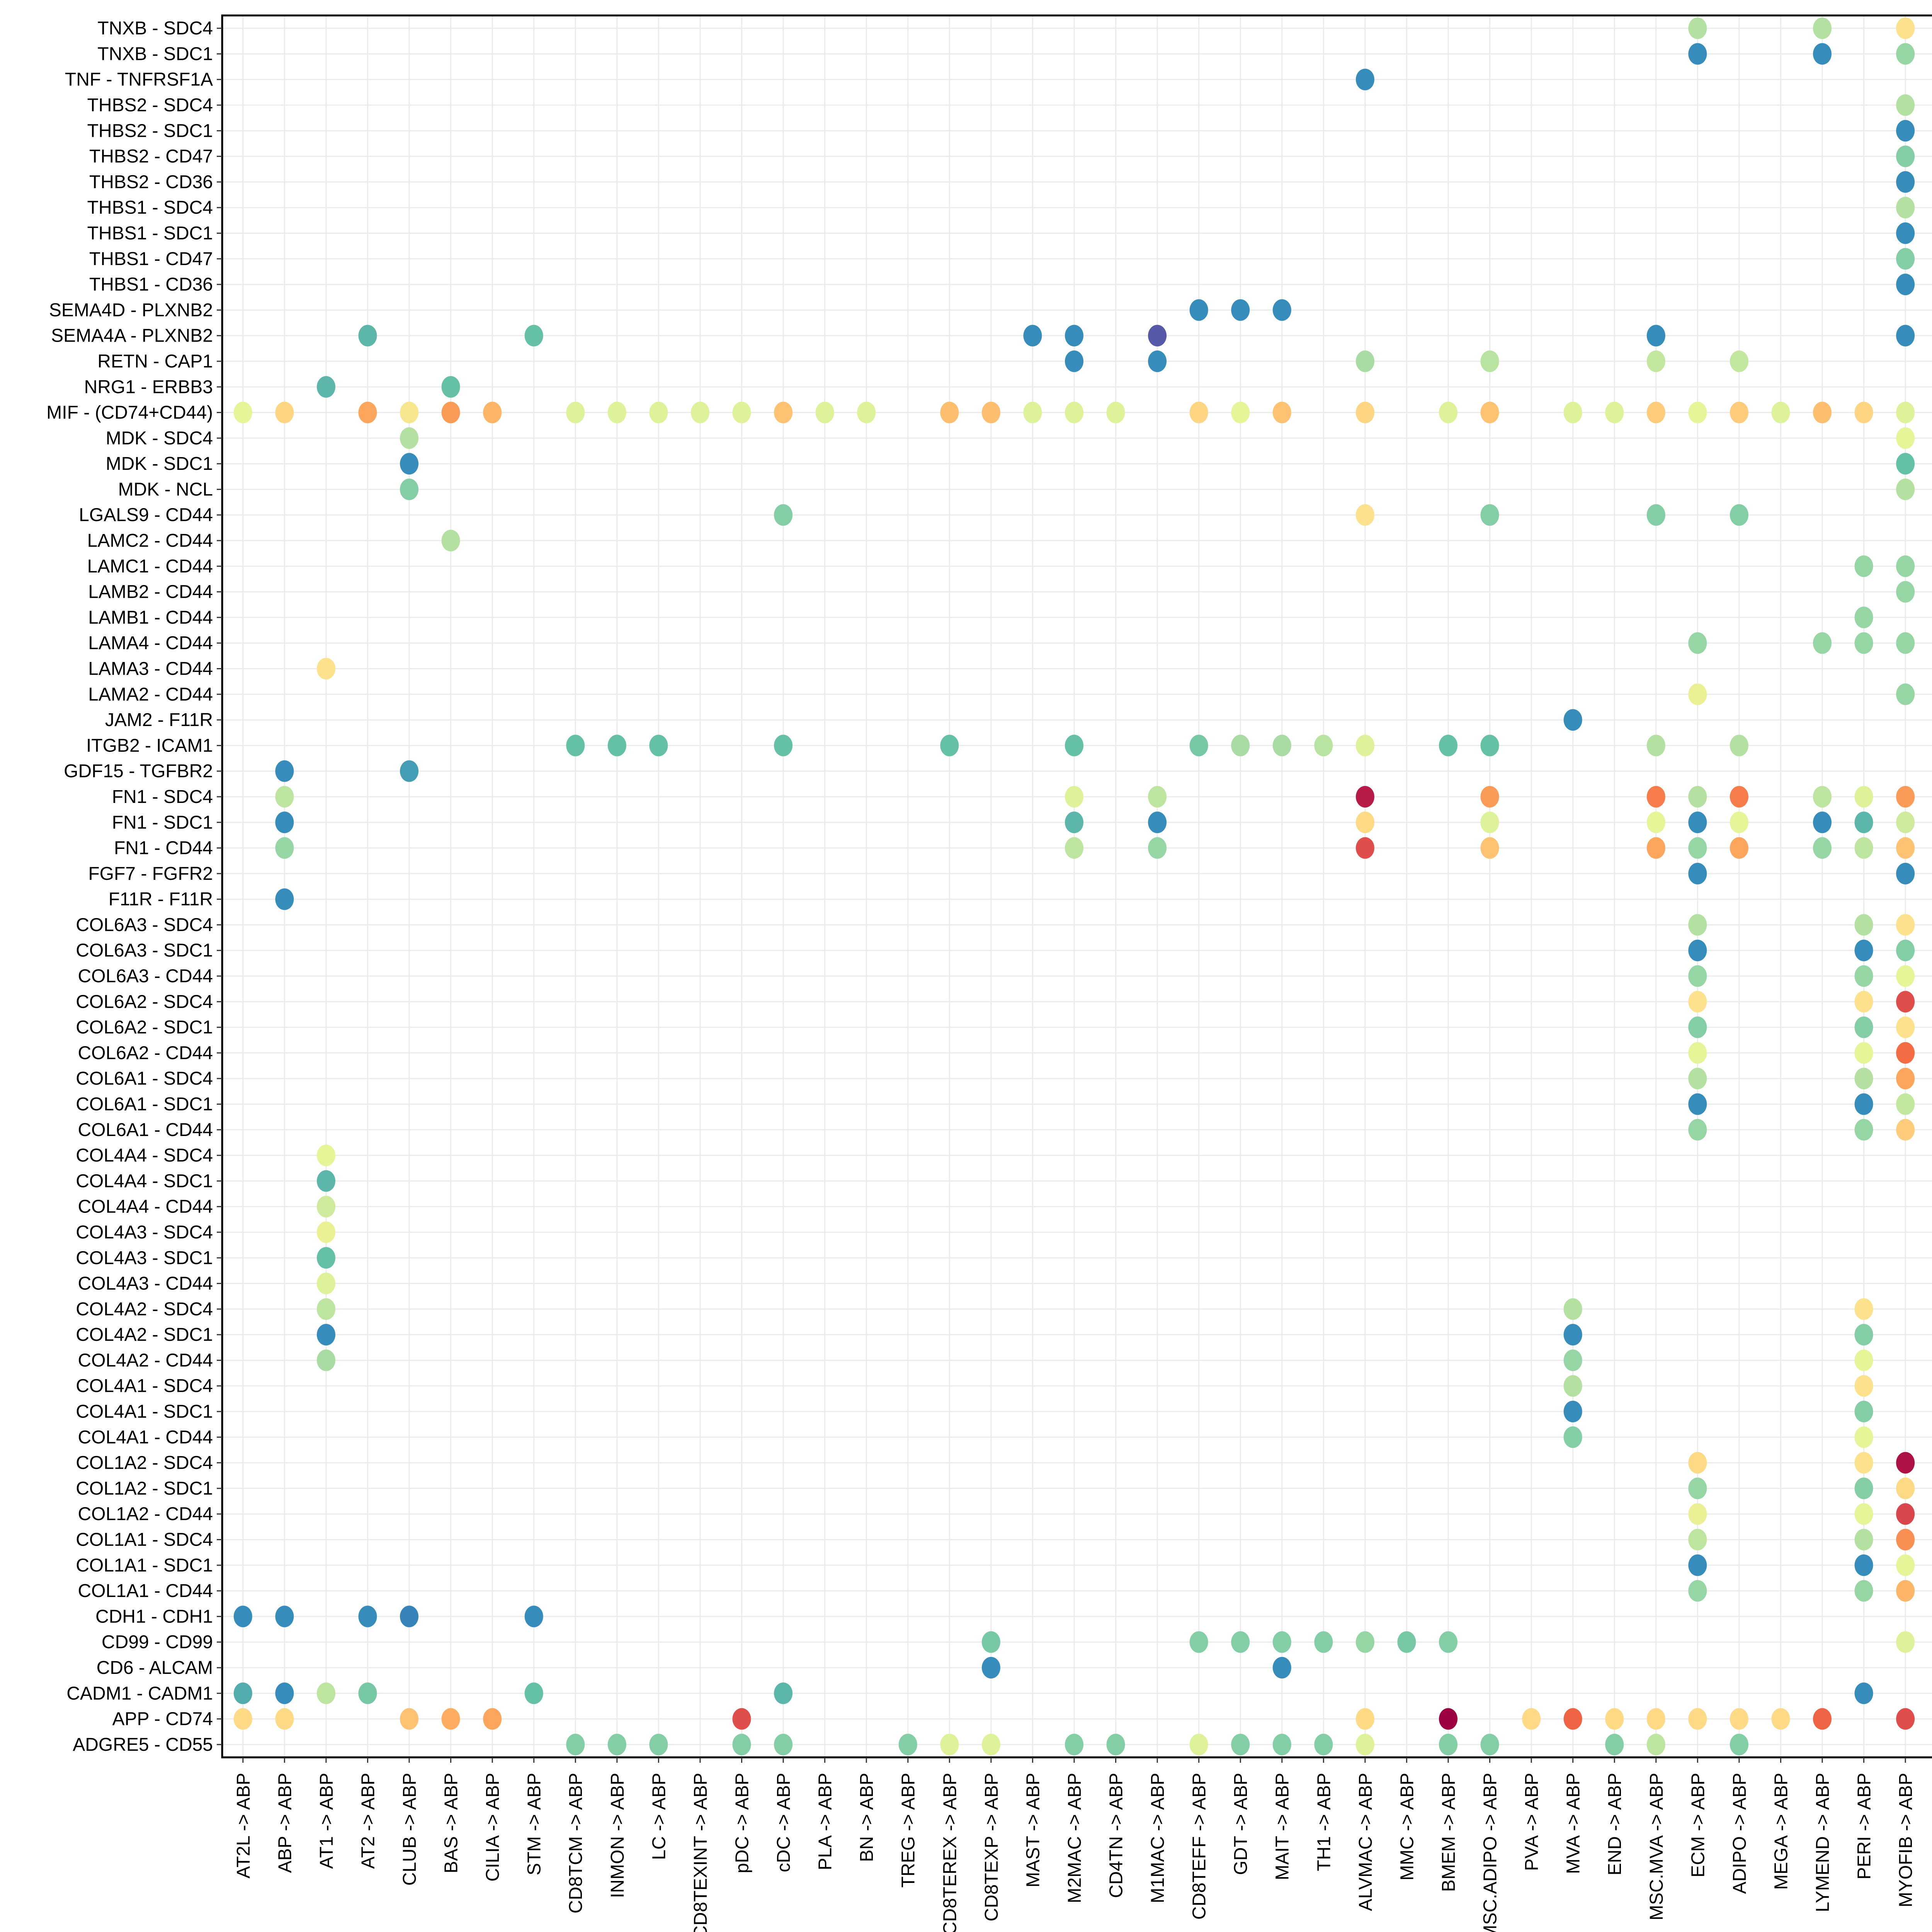 The width and height of the screenshot is (1932, 1932). I want to click on y-tick-label: FN1 - CD44, so click(163, 849).